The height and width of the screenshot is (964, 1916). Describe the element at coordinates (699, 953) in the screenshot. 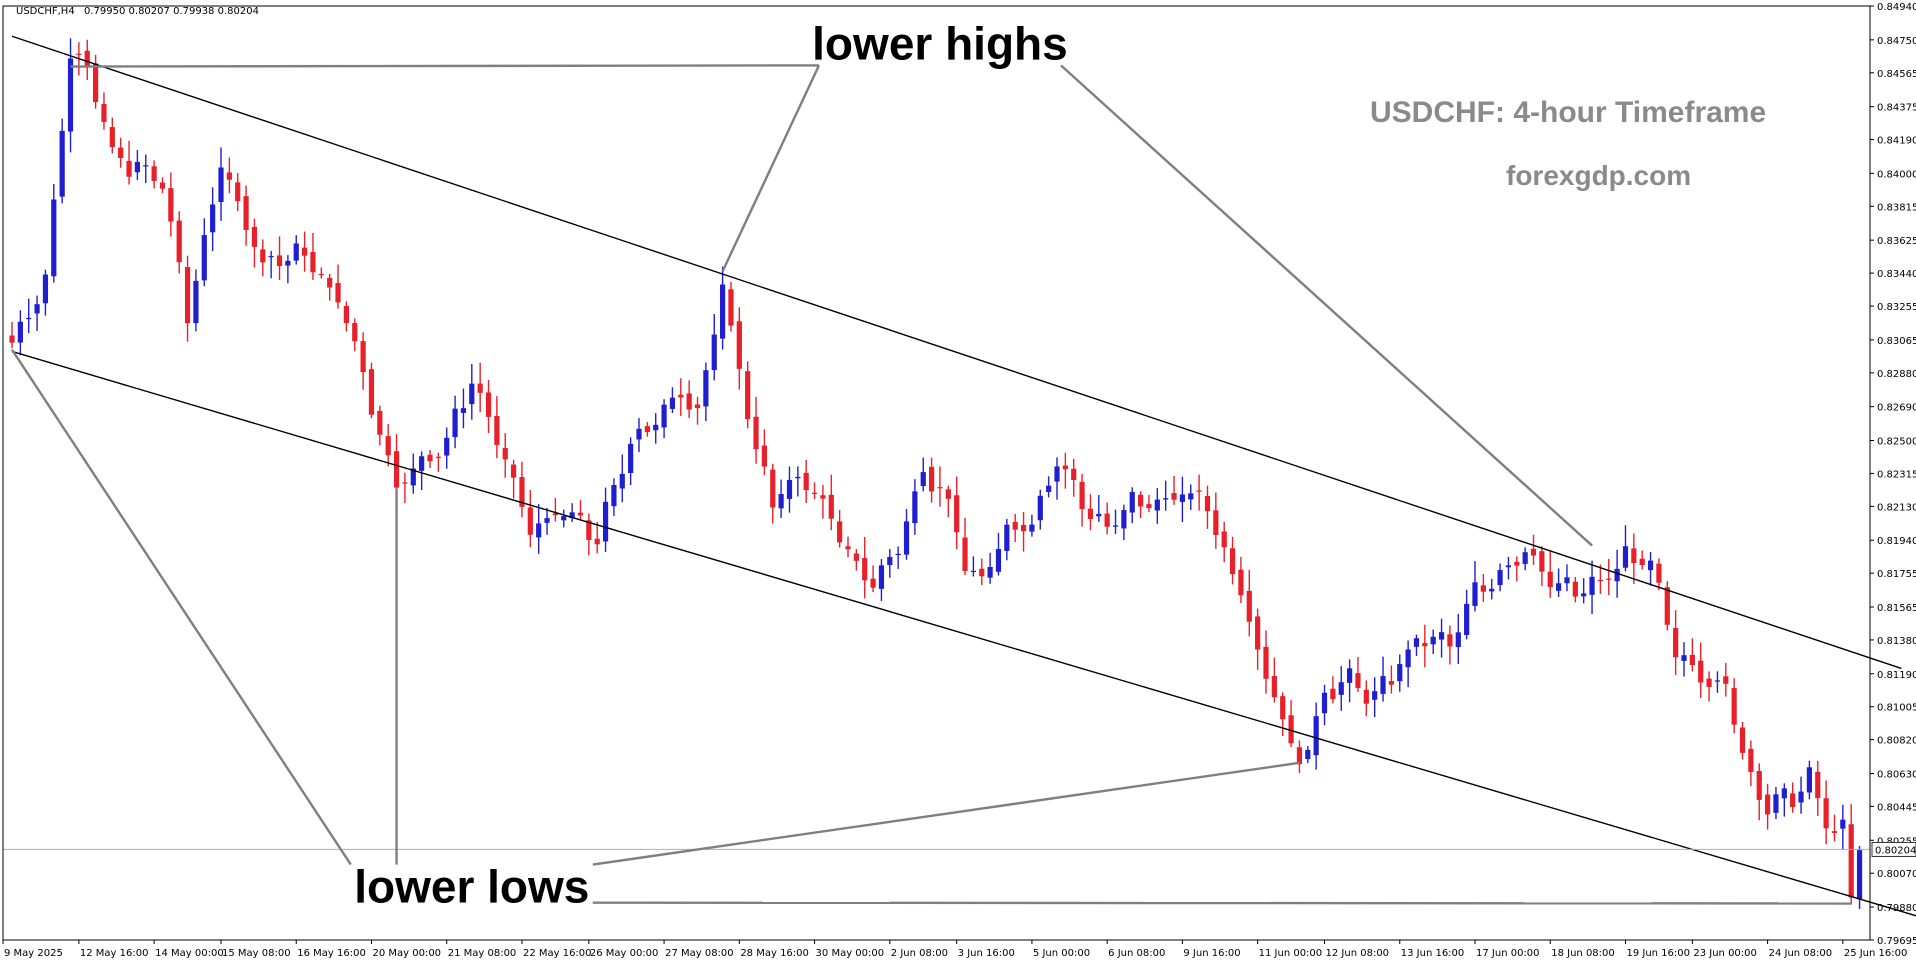

I see `x-tick-label: 27 May 08:00` at that location.